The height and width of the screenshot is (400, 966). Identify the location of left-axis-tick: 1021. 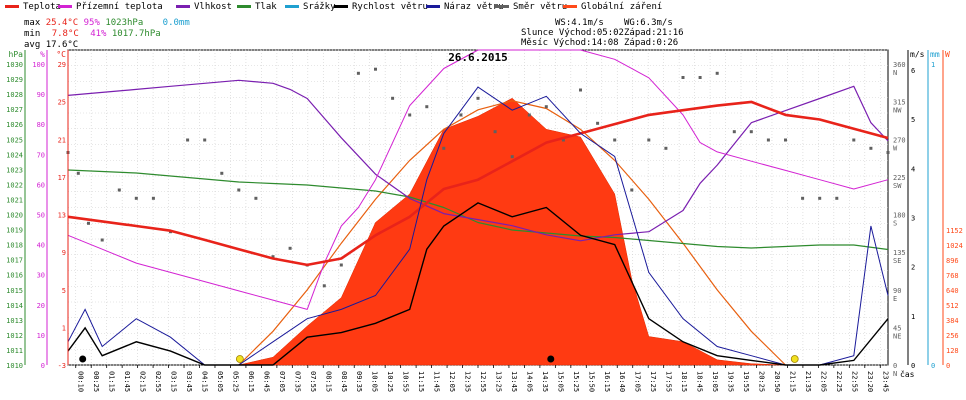
(14, 200).